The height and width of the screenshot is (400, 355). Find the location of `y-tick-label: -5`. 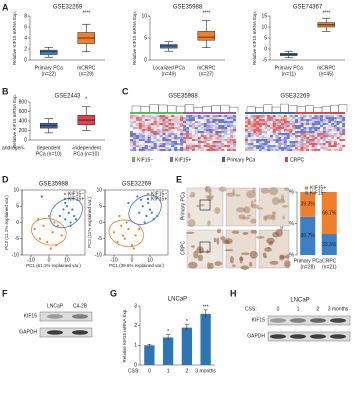

y-tick-label: -5 is located at coordinates (100, 239).